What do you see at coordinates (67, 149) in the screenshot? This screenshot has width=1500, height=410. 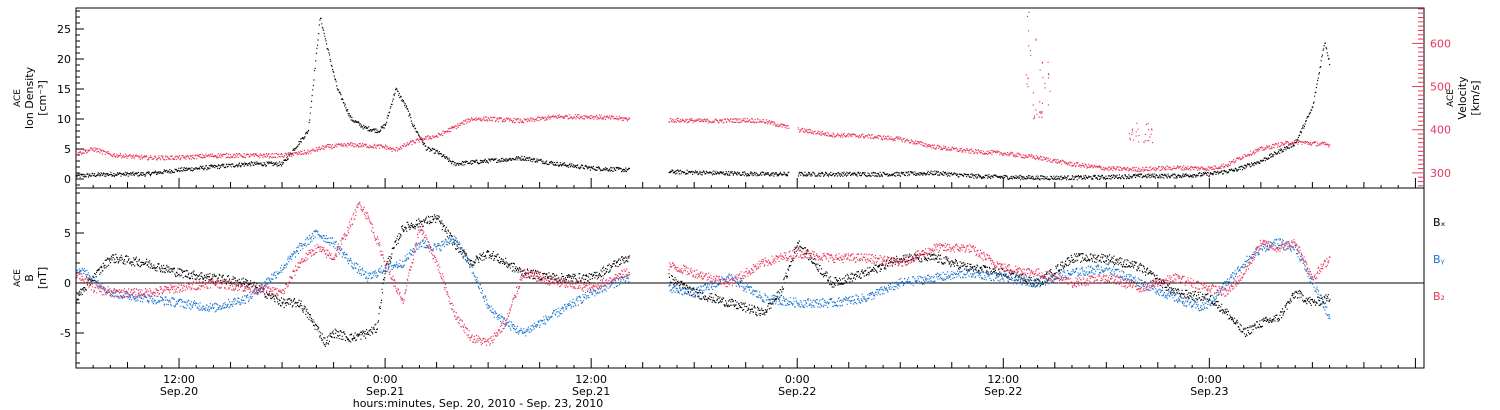 I see `density-tick-label: 5` at bounding box center [67, 149].